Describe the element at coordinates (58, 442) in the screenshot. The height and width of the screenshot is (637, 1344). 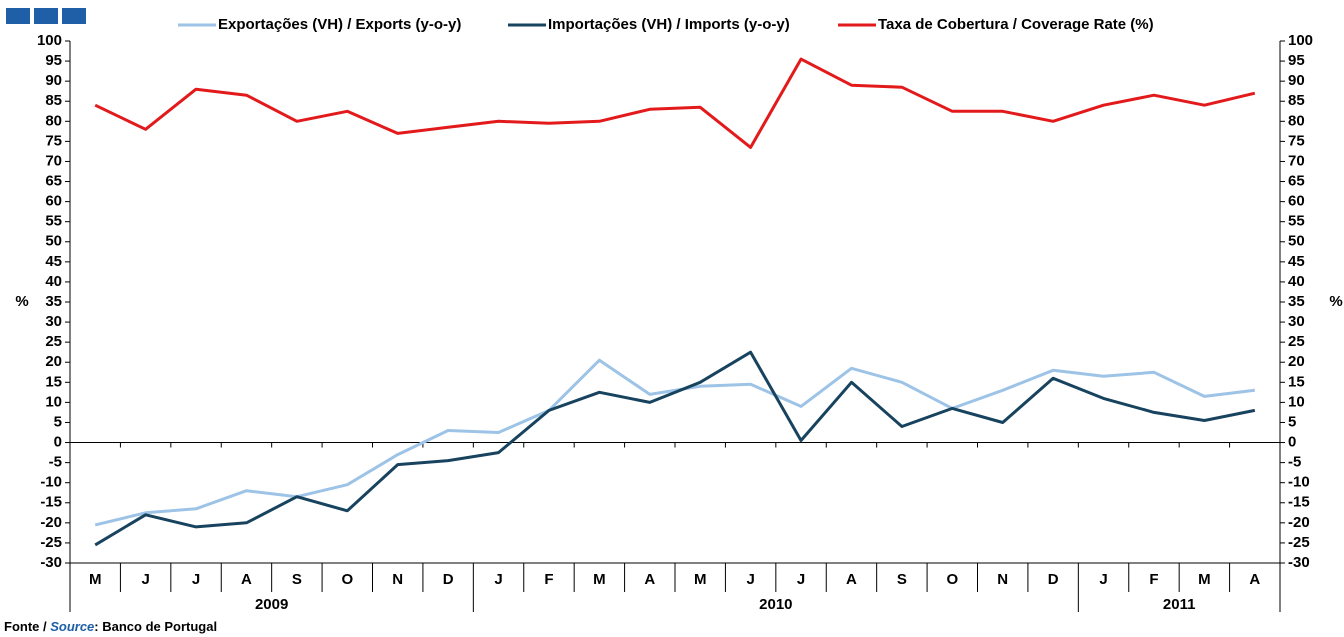
I see `y-tick-label: 0` at that location.